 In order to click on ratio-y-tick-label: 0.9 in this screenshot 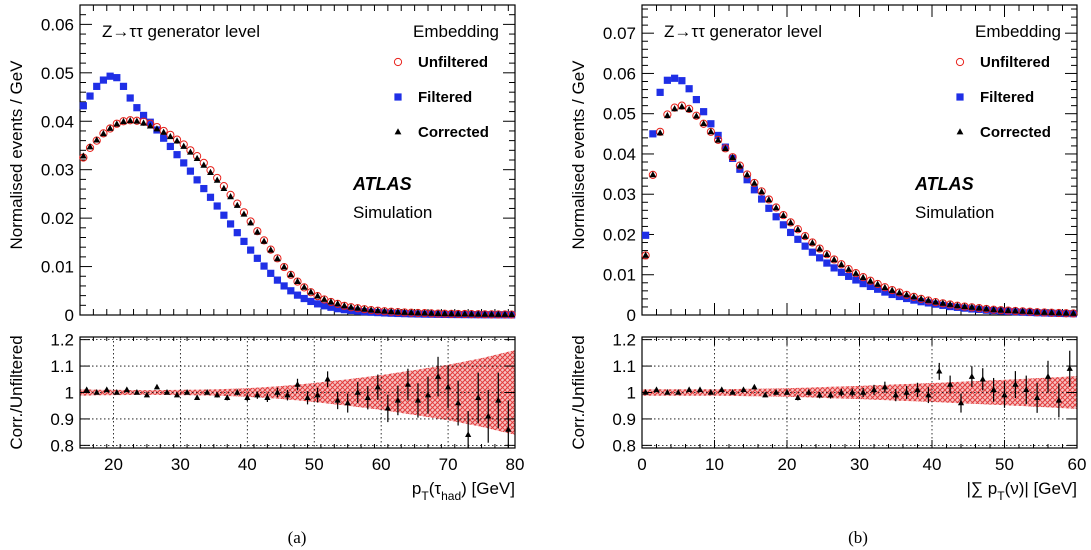, I will do `click(62, 419)`.